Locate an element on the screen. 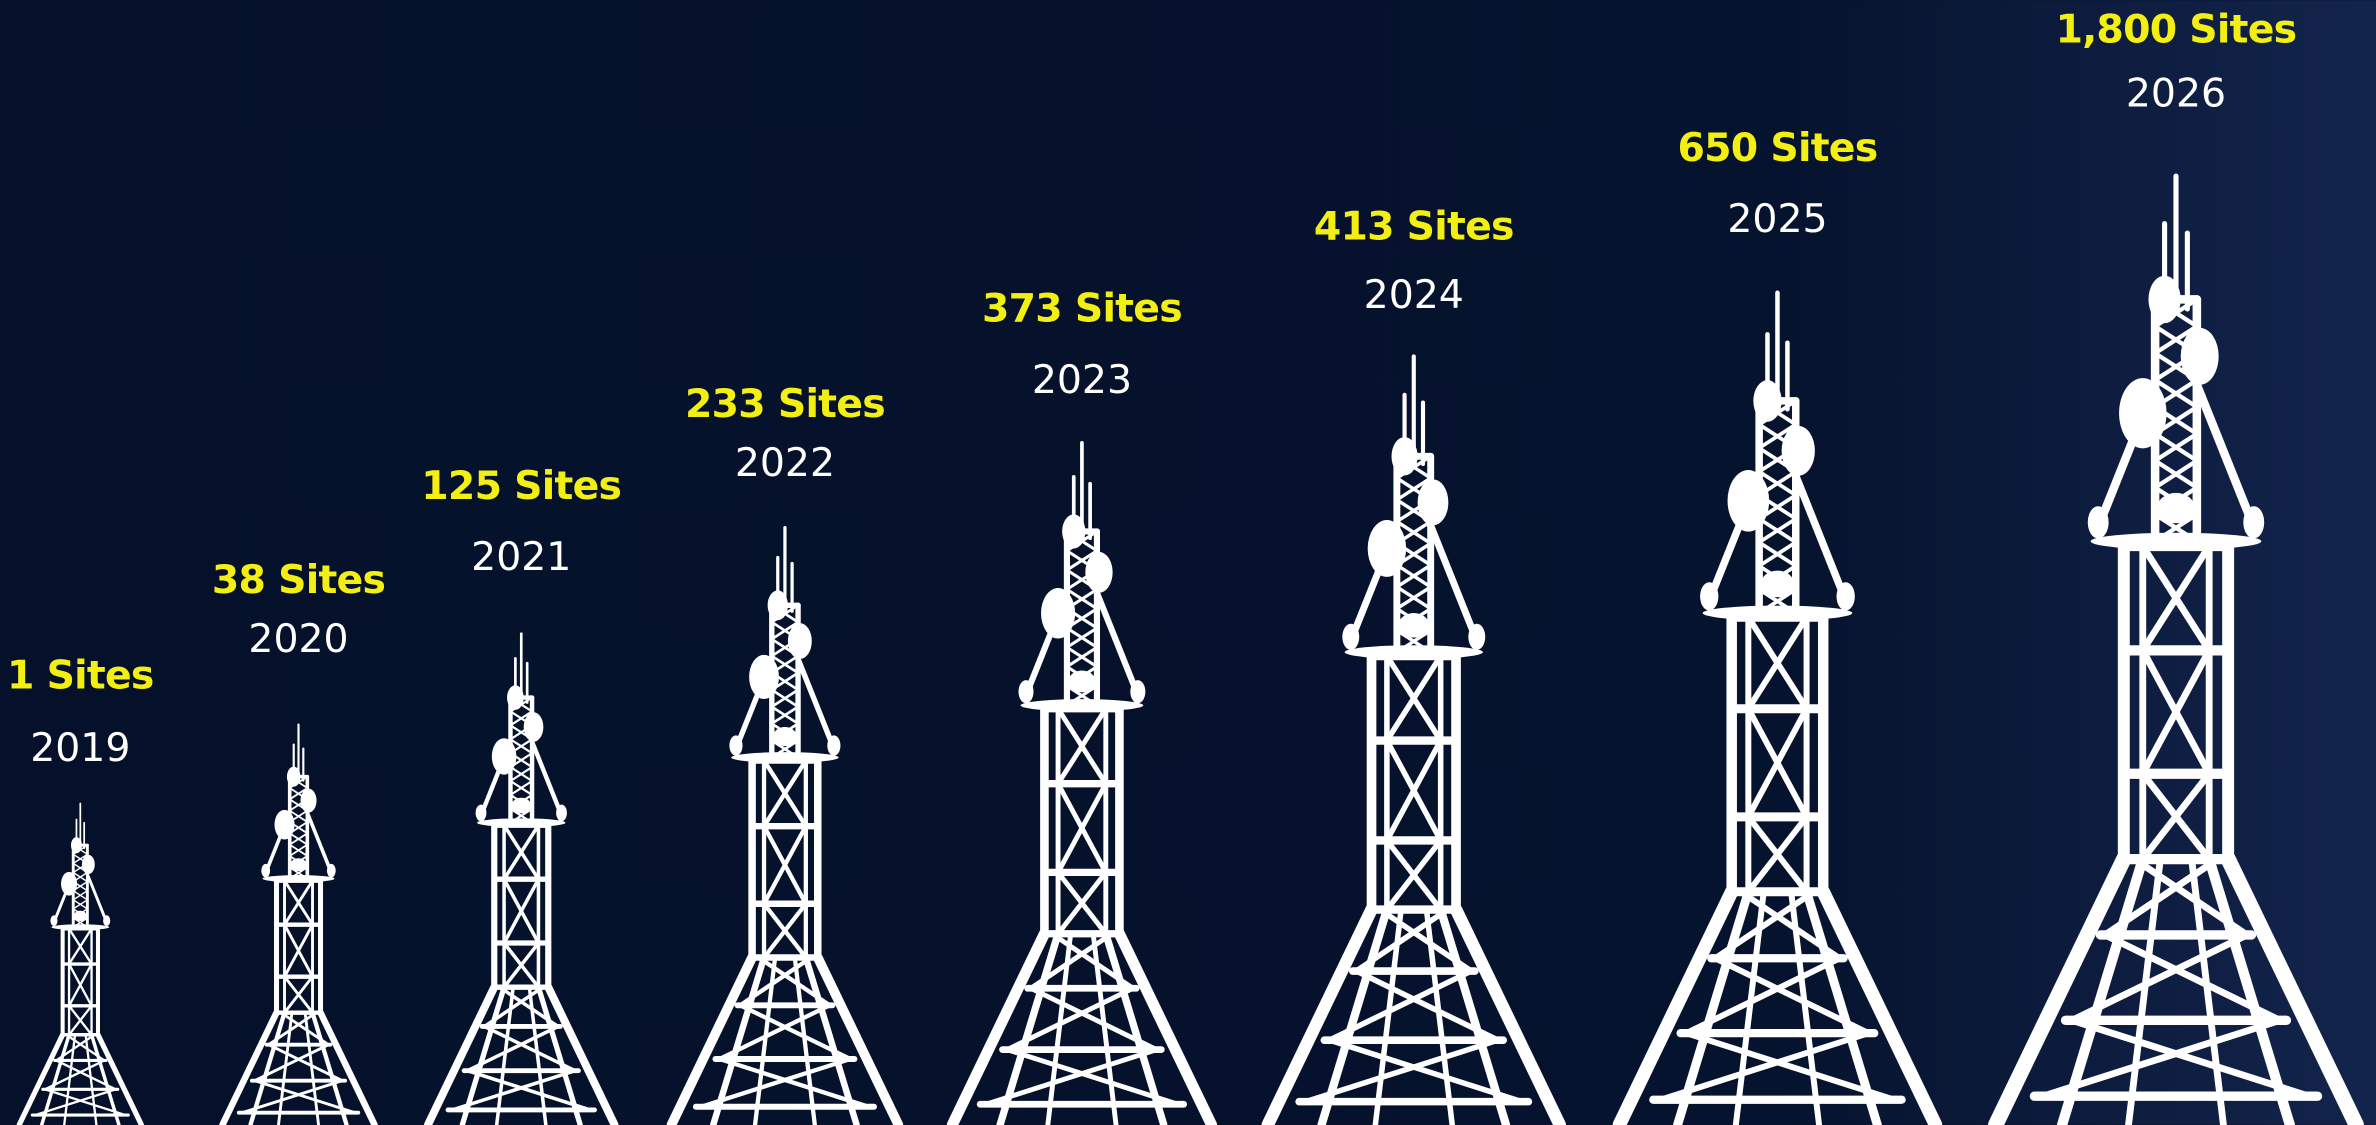 The image size is (2376, 1125). site-count: 233 Sites is located at coordinates (785, 404).